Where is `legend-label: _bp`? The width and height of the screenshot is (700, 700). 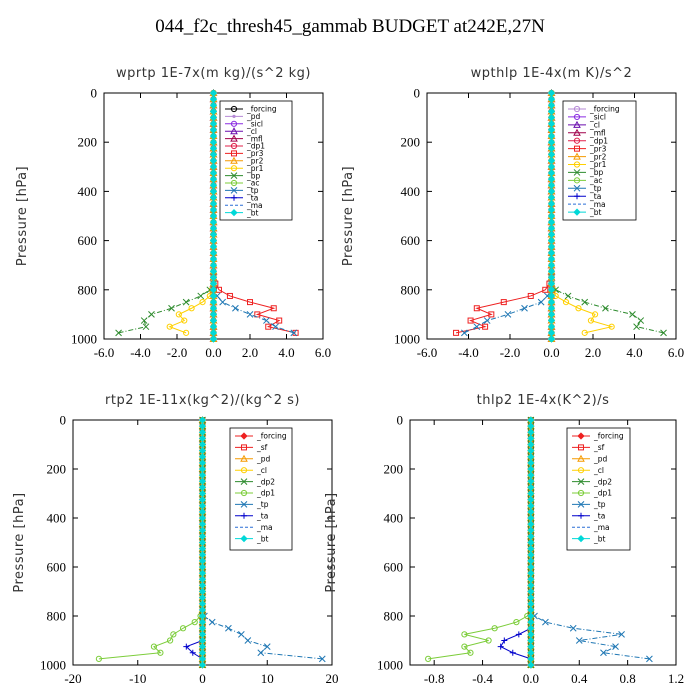
legend-label: _bp is located at coordinates (596, 172).